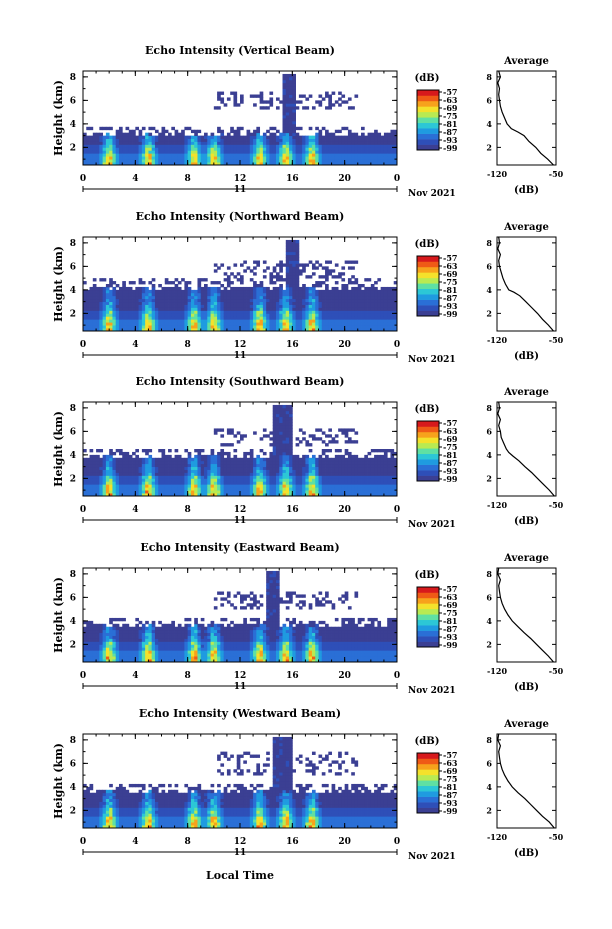 This screenshot has width=612, height=929. What do you see at coordinates (73, 432) in the screenshot?
I see `y-tick-label: 6` at bounding box center [73, 432].